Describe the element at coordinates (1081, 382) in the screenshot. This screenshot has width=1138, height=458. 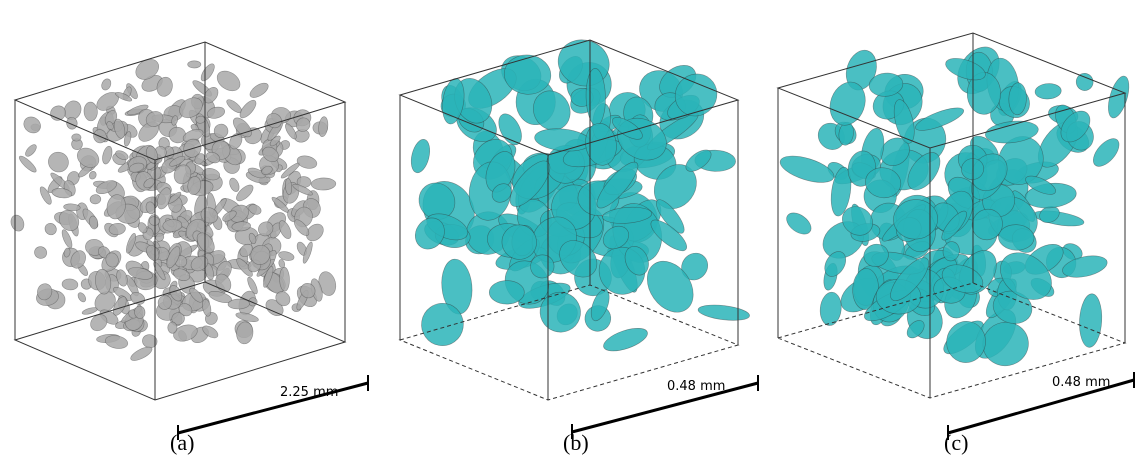
I see `scale-label: 0.48 mm` at that location.